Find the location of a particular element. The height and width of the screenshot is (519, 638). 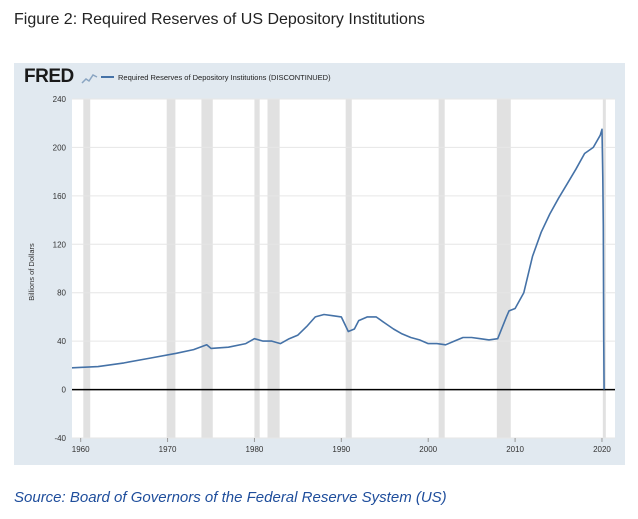

x-tick-label: 1980 is located at coordinates (255, 449).